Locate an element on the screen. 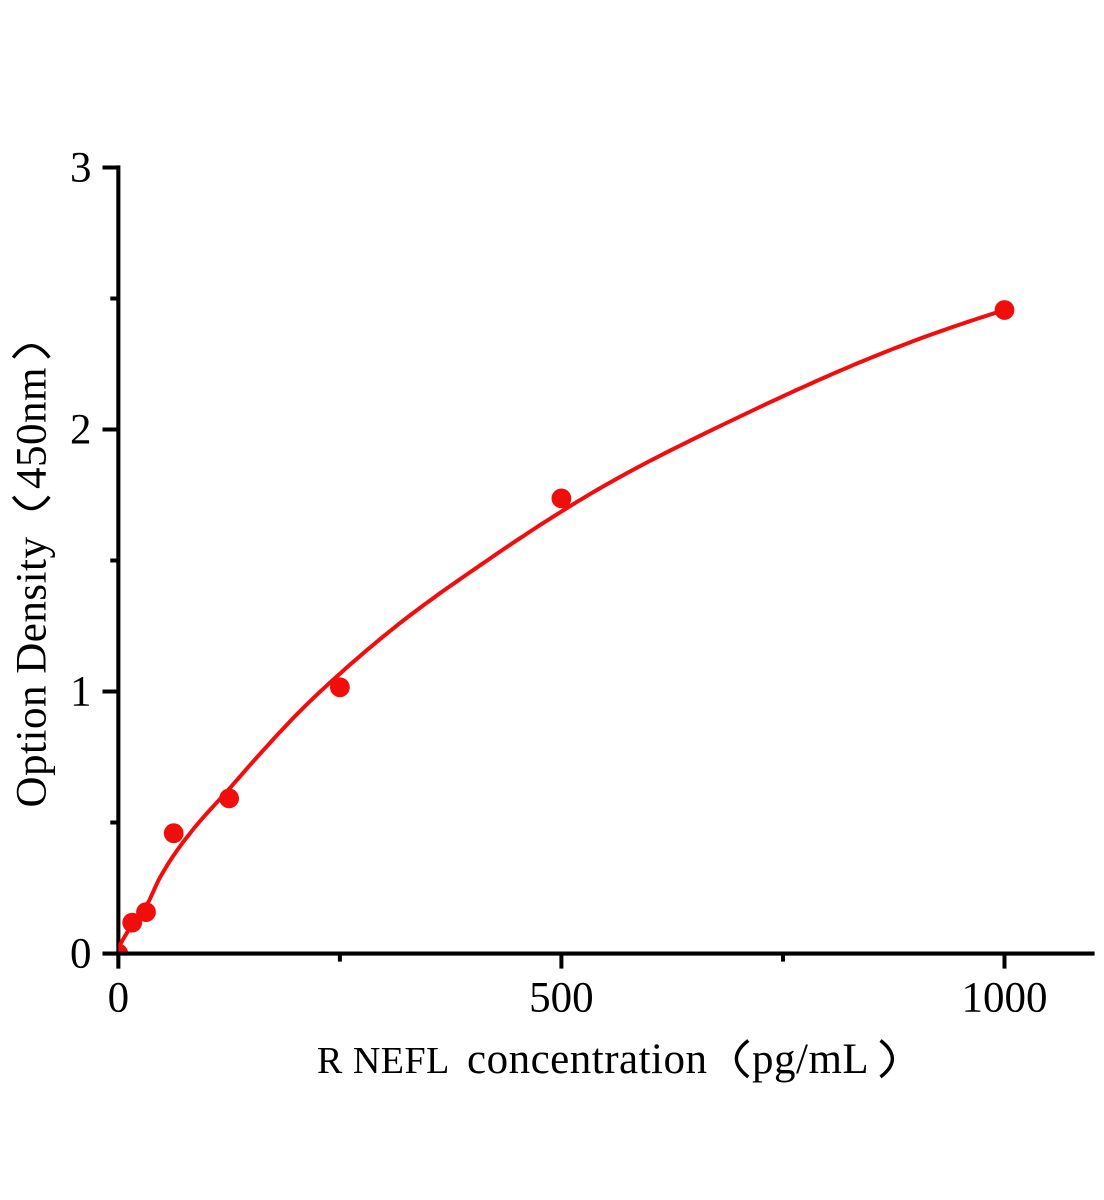 The height and width of the screenshot is (1200, 1104). svg-text: R NEFL is located at coordinates (383, 1061).